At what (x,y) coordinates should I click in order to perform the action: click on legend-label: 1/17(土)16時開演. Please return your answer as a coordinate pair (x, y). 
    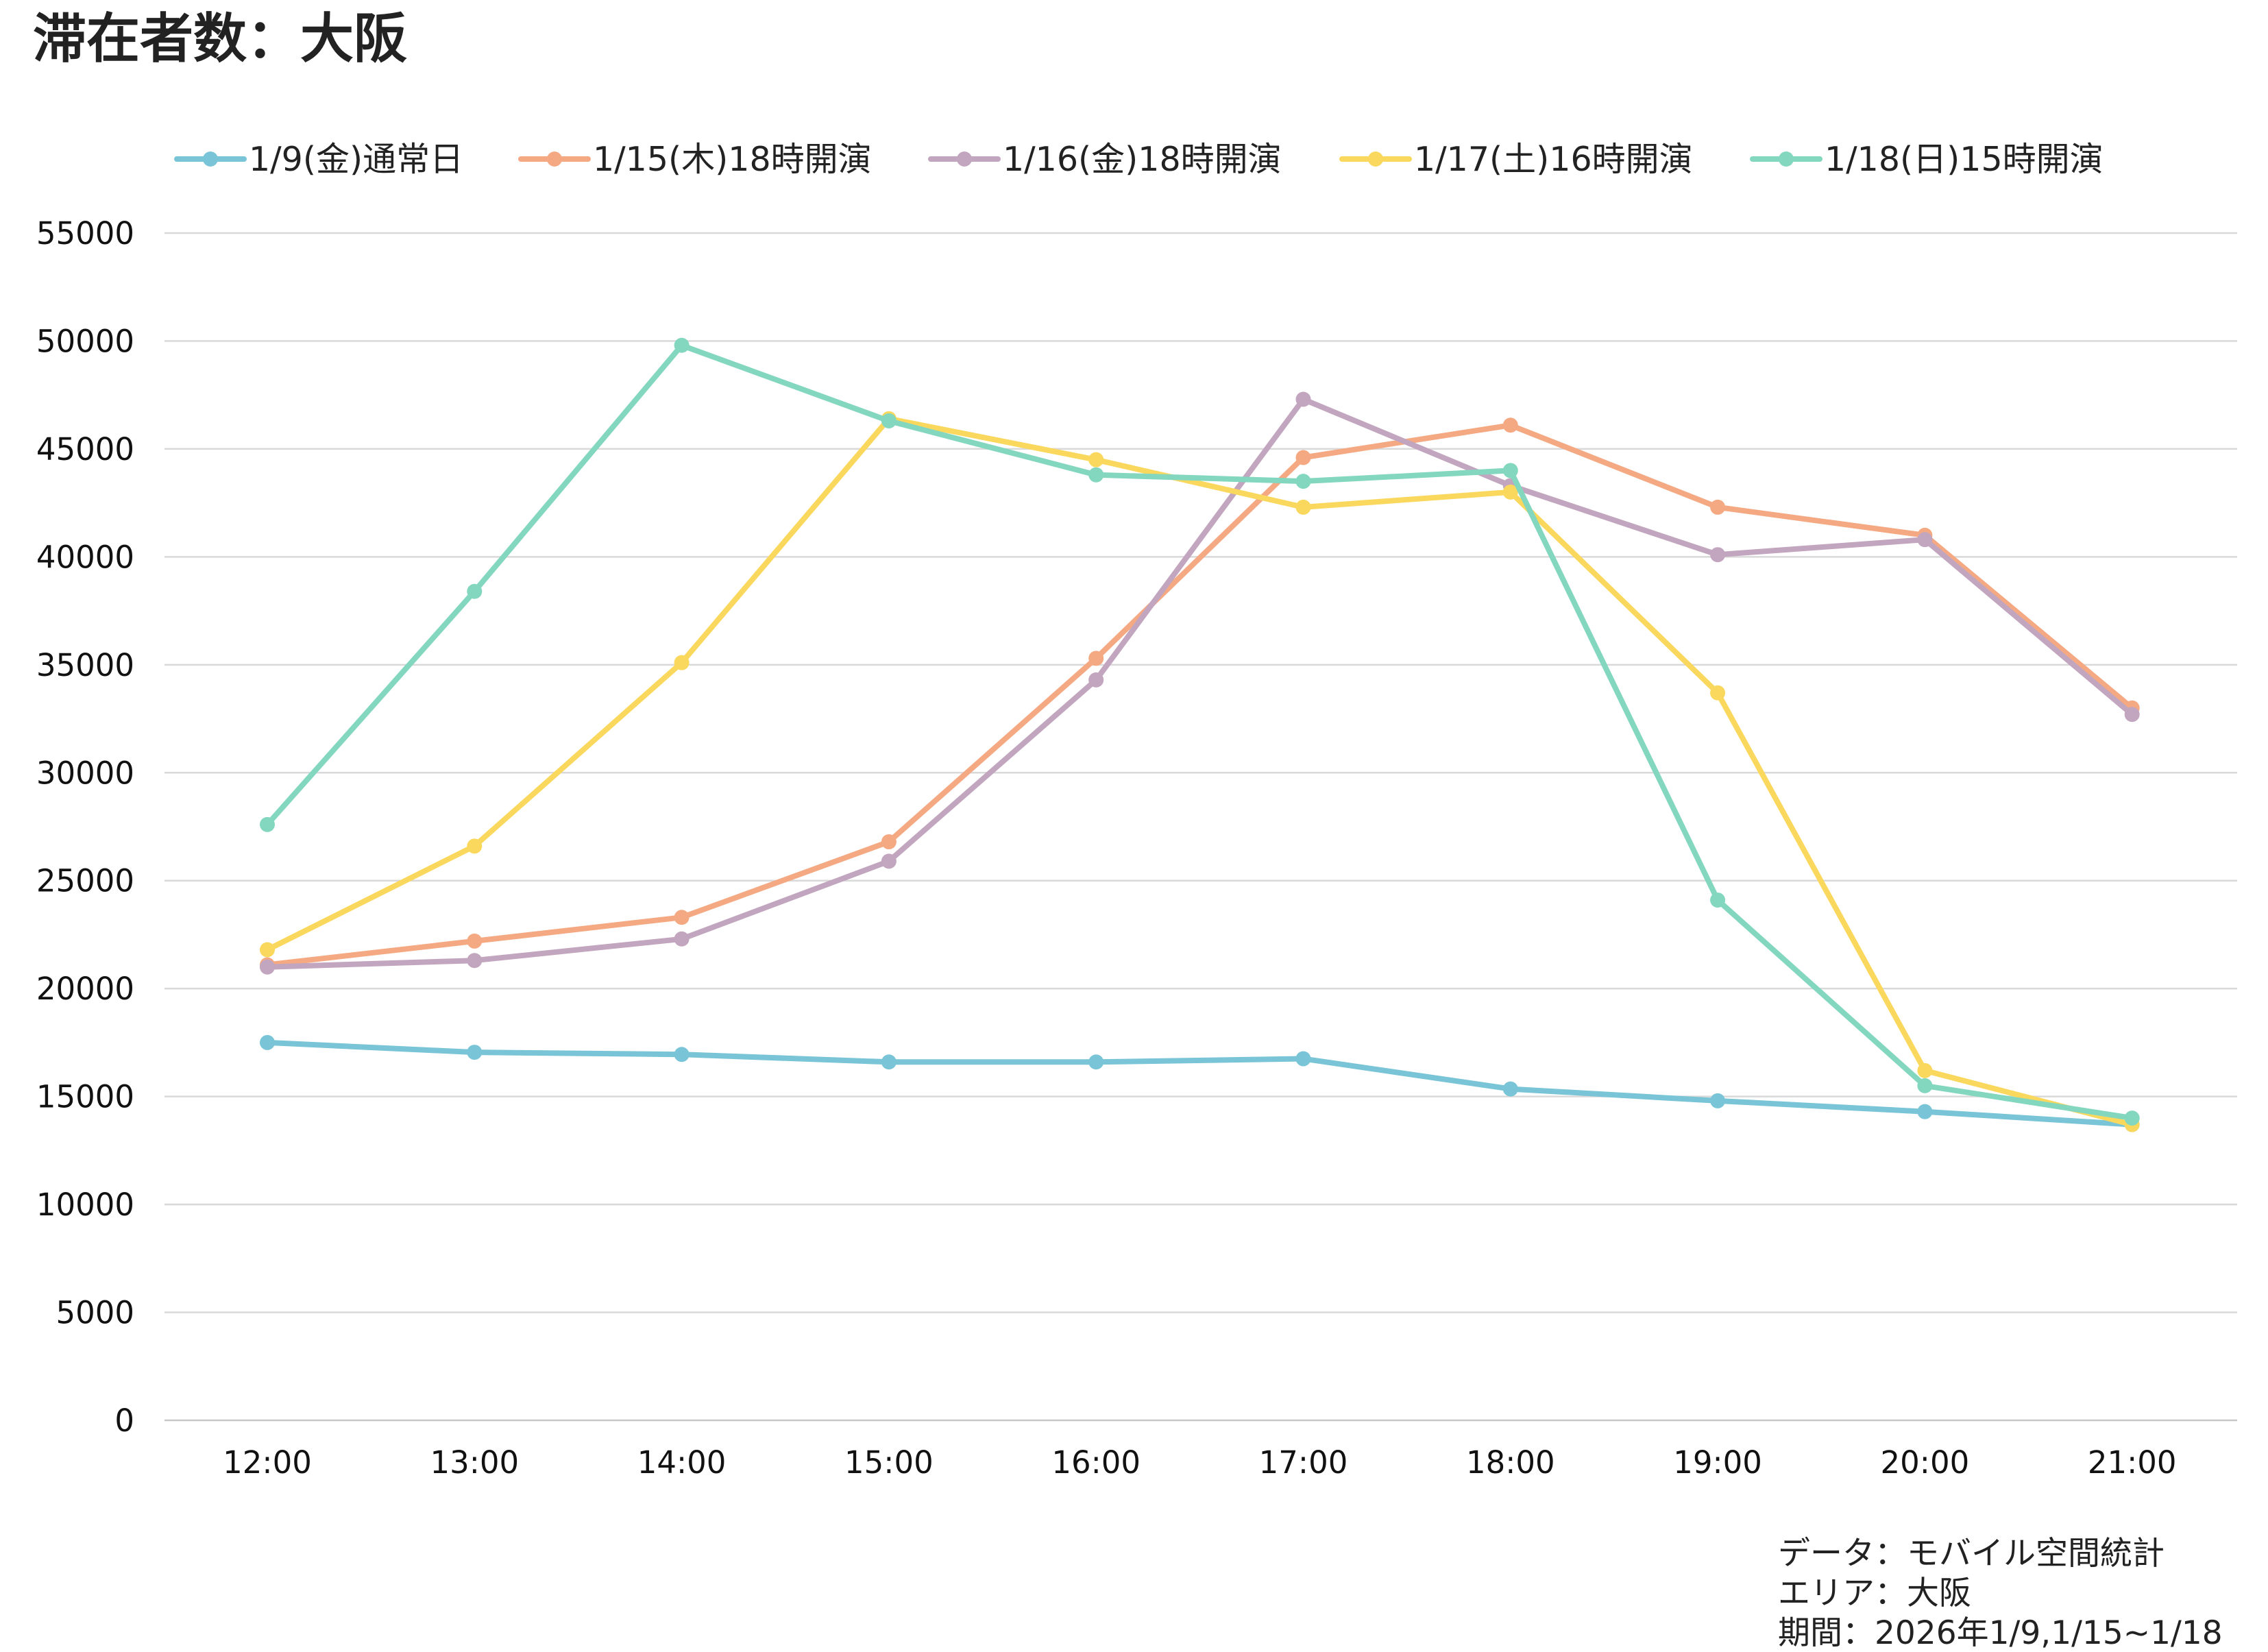
    Looking at the image, I should click on (1554, 159).